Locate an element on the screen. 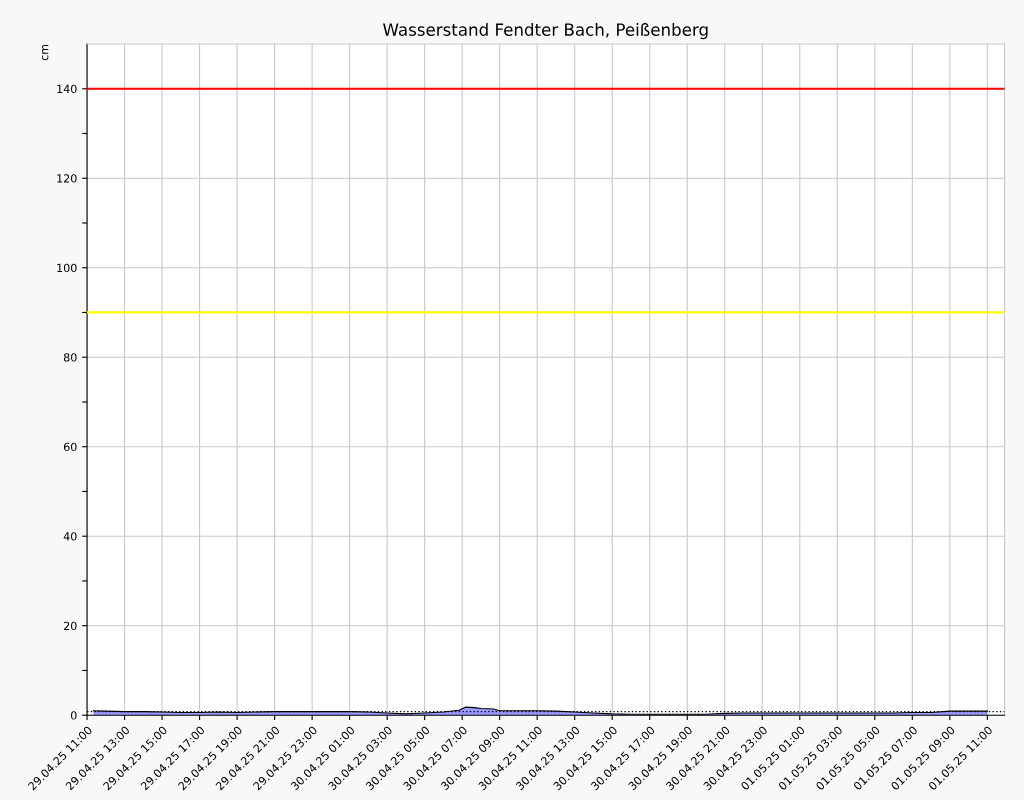 This screenshot has width=1024, height=800. y-tick-label: 60 is located at coordinates (70, 447).